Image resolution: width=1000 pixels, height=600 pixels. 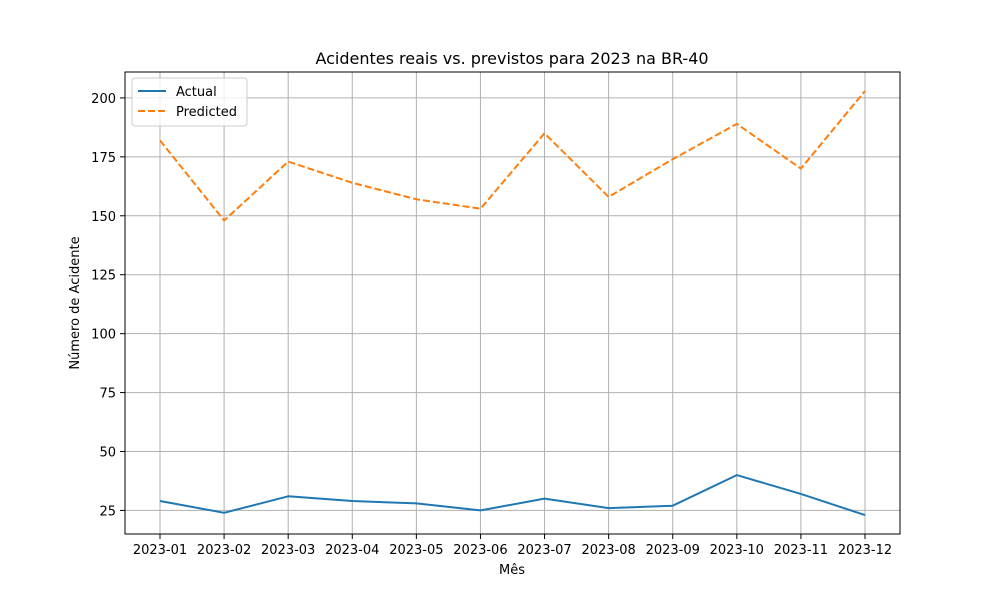 What do you see at coordinates (103, 99) in the screenshot?
I see `y-tick-label: 200` at bounding box center [103, 99].